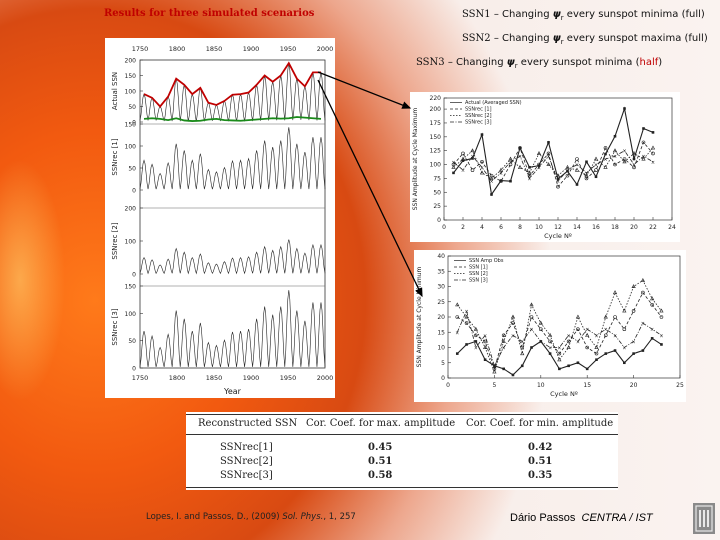 This screenshot has height=540, width=720. I want to click on y-tick-label: 15, so click(441, 332).